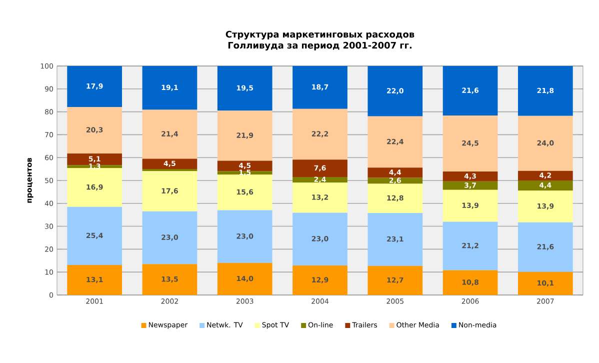 Image resolution: width=599 pixels, height=363 pixels. Describe the element at coordinates (320, 40) in the screenshot. I see `chart-title: Структура маркетинговых расходов Голливуда за период 2001-2007 гг.` at that location.